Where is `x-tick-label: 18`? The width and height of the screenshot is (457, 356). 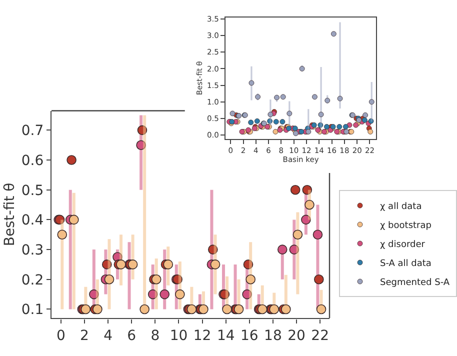
x-tick-label: 18 is located at coordinates (273, 336).